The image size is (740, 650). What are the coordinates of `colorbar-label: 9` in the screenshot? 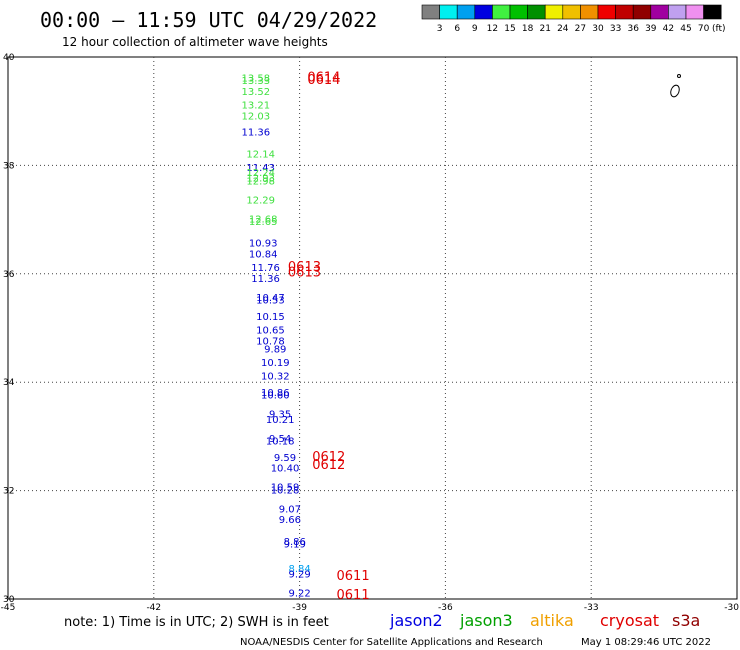 It's located at (475, 29).